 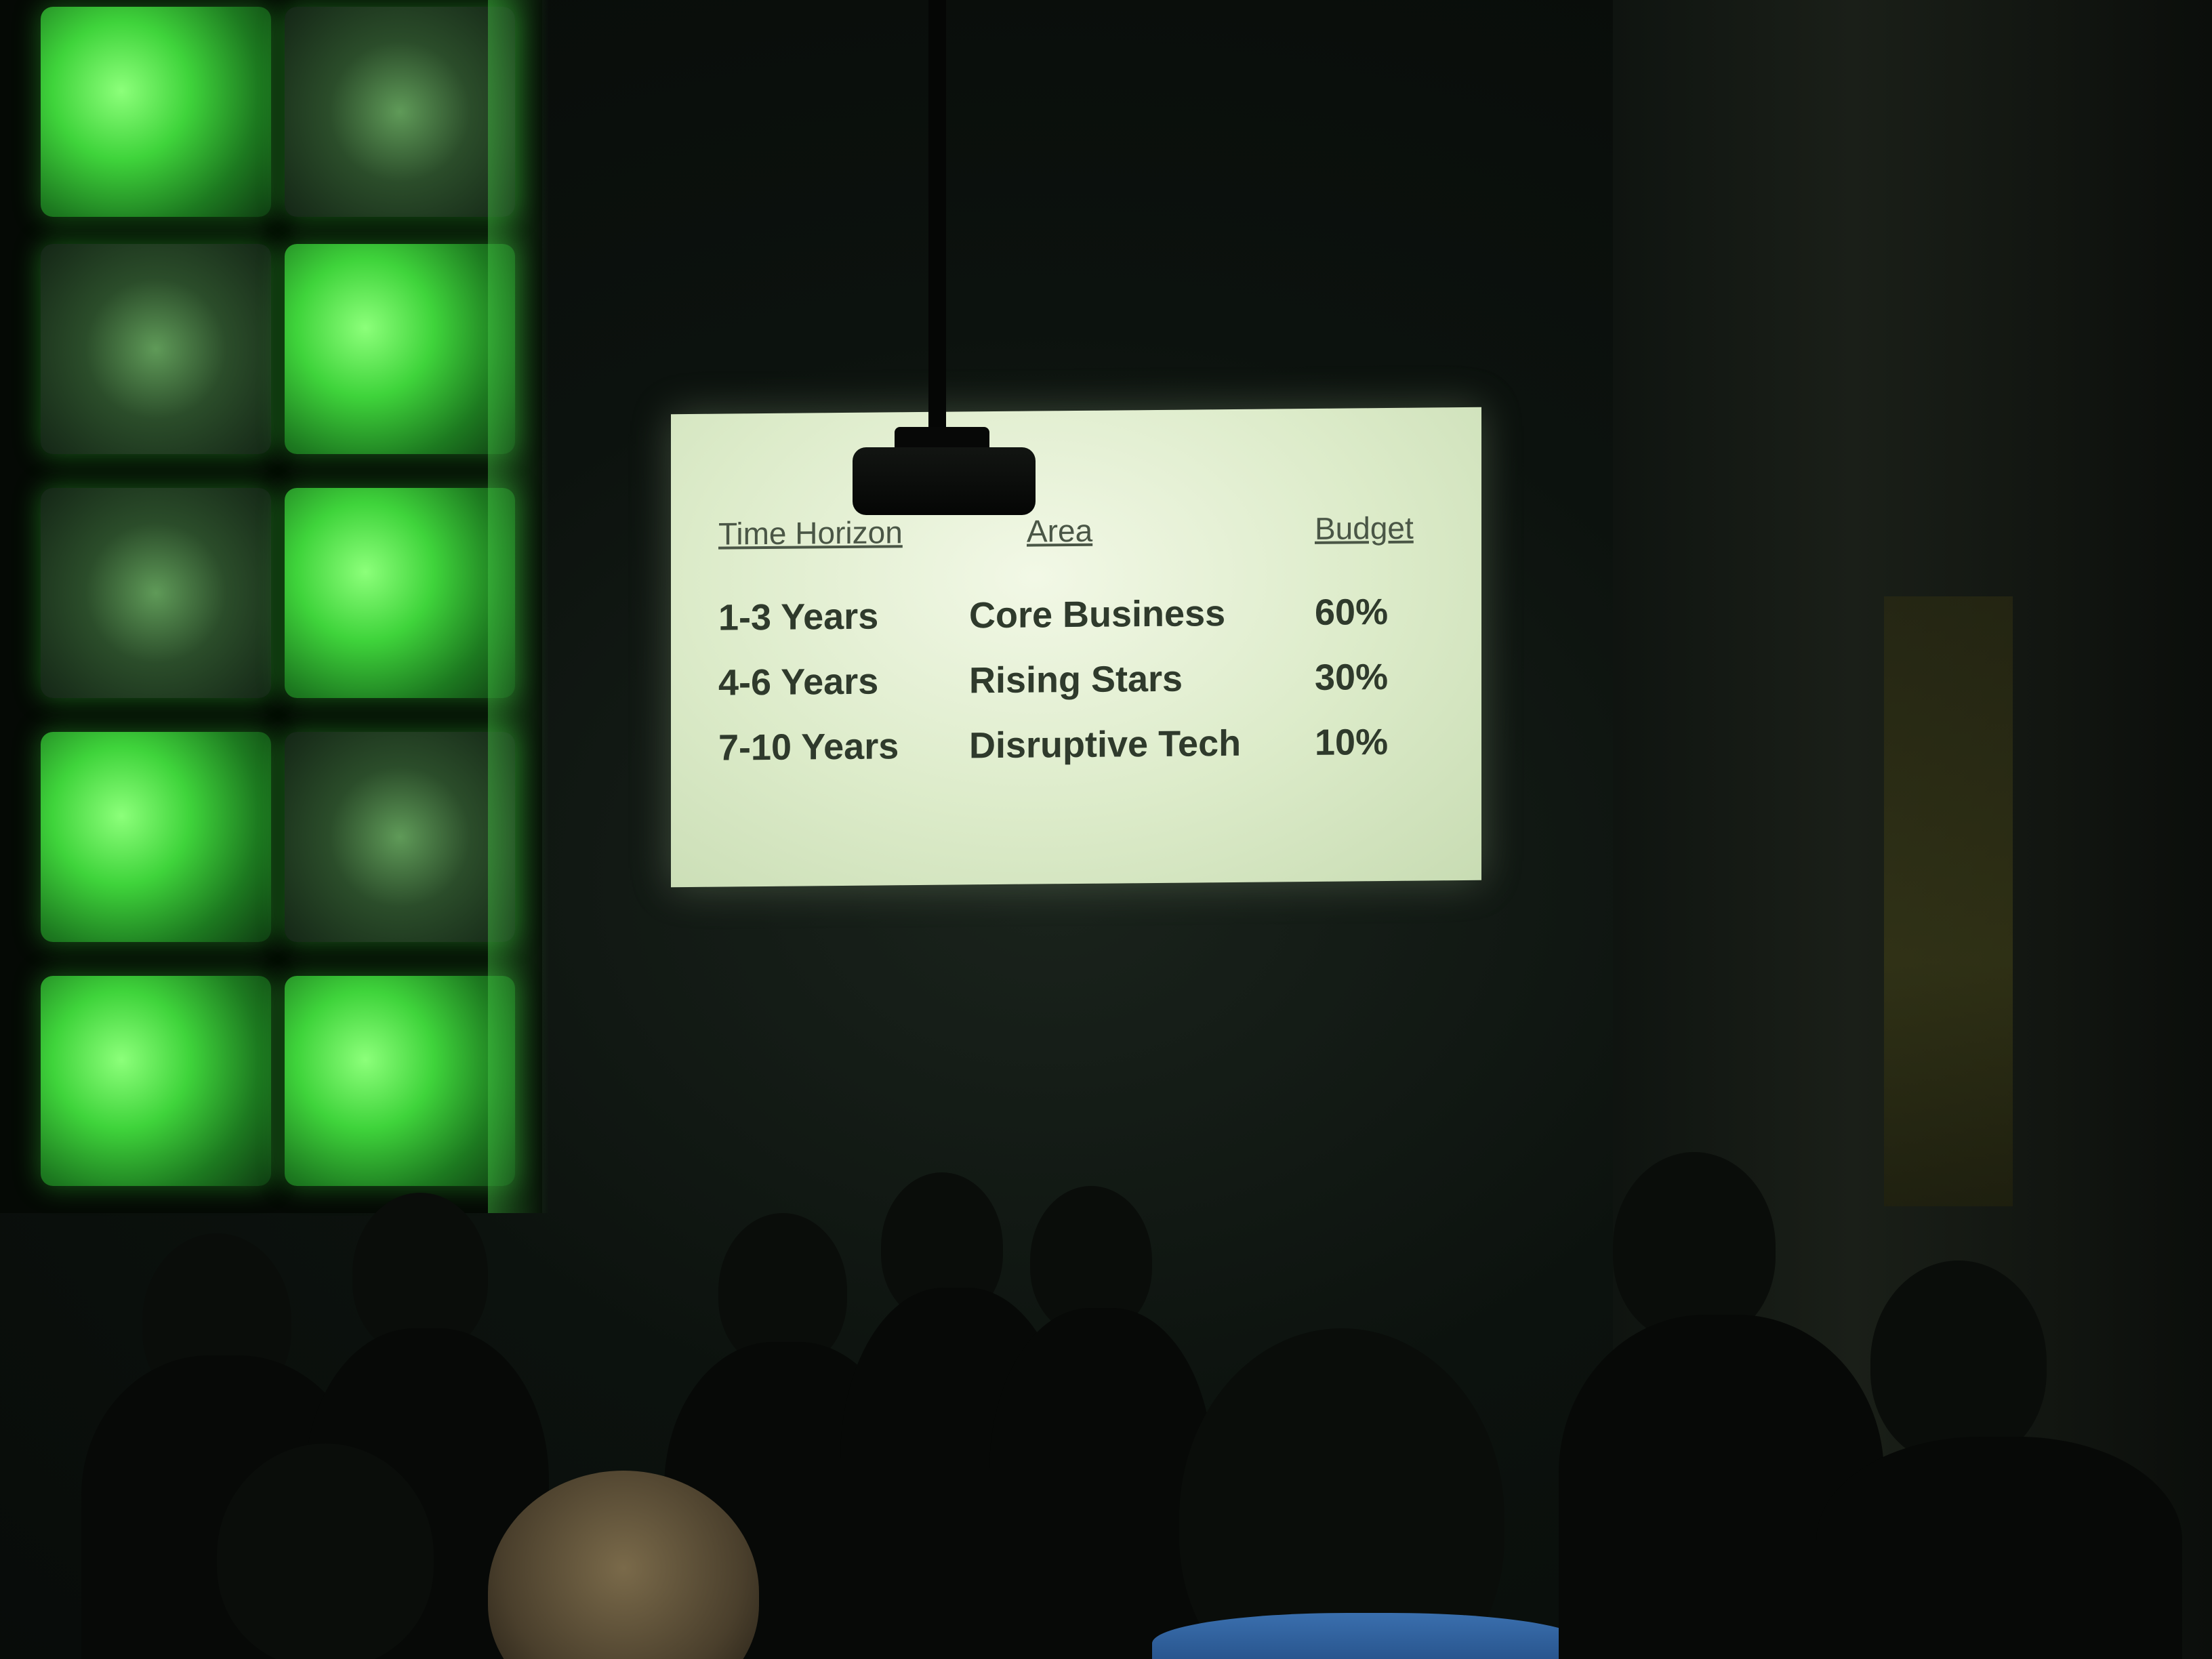 What do you see at coordinates (1076, 680) in the screenshot?
I see `row-area: Rising Stars` at bounding box center [1076, 680].